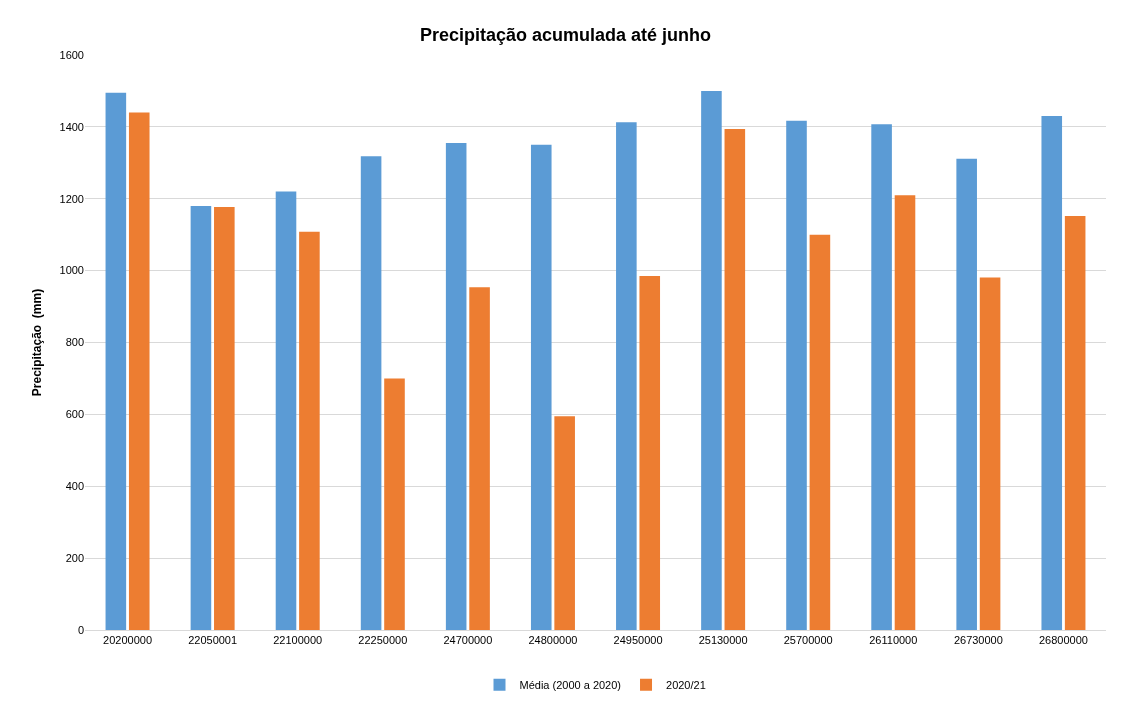 This screenshot has height=711, width=1131. What do you see at coordinates (128, 640) in the screenshot?
I see `x-tick-label: 20200000` at bounding box center [128, 640].